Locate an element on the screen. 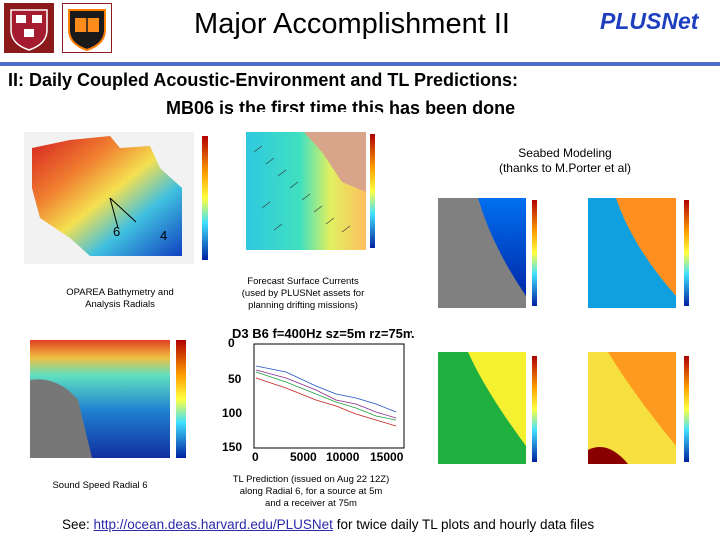 The height and width of the screenshot is (540, 720). title-box: Major Accomplishment II is located at coordinates (352, 31).